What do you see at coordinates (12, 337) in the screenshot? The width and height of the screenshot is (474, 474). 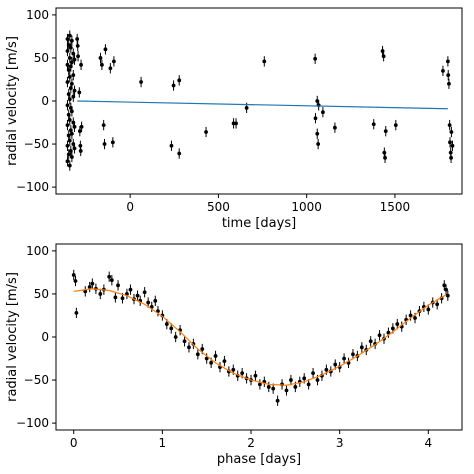 I see `phase-folded-y-axis-label: radial velocity [m/s]` at bounding box center [12, 337].